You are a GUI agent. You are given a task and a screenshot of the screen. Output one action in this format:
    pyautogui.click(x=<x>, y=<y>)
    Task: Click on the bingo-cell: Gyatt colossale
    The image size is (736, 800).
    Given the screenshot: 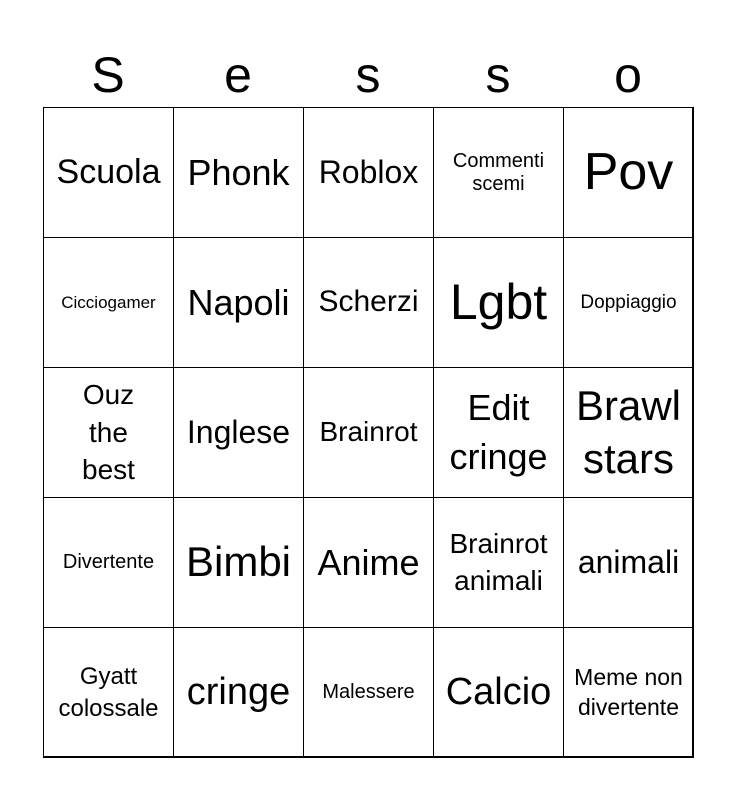 What is the action you would take?
    pyautogui.click(x=108, y=692)
    